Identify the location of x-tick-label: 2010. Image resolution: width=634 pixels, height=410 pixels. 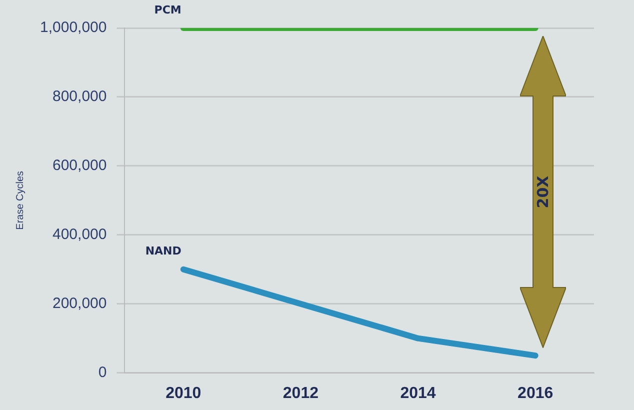
(184, 393).